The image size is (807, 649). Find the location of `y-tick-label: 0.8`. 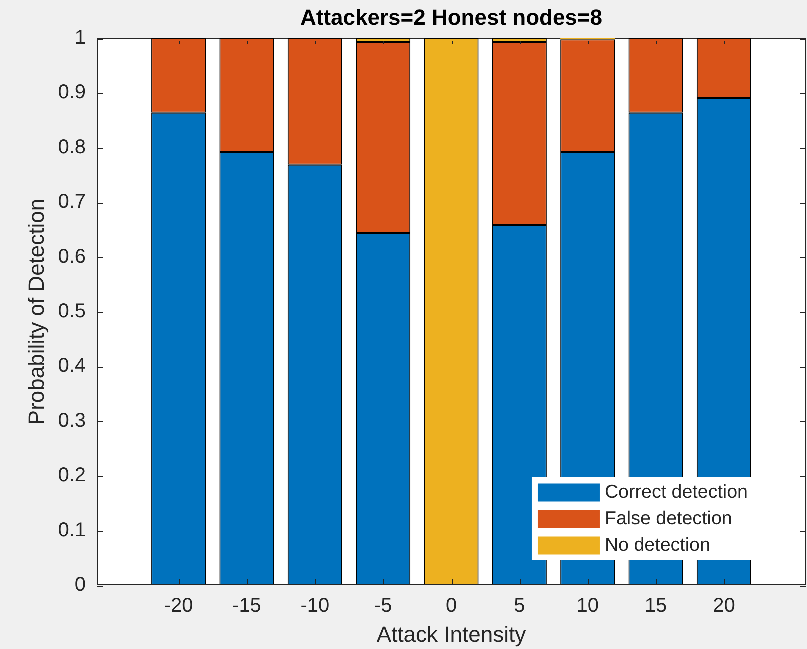

y-tick-label: 0.8 is located at coordinates (72, 147).